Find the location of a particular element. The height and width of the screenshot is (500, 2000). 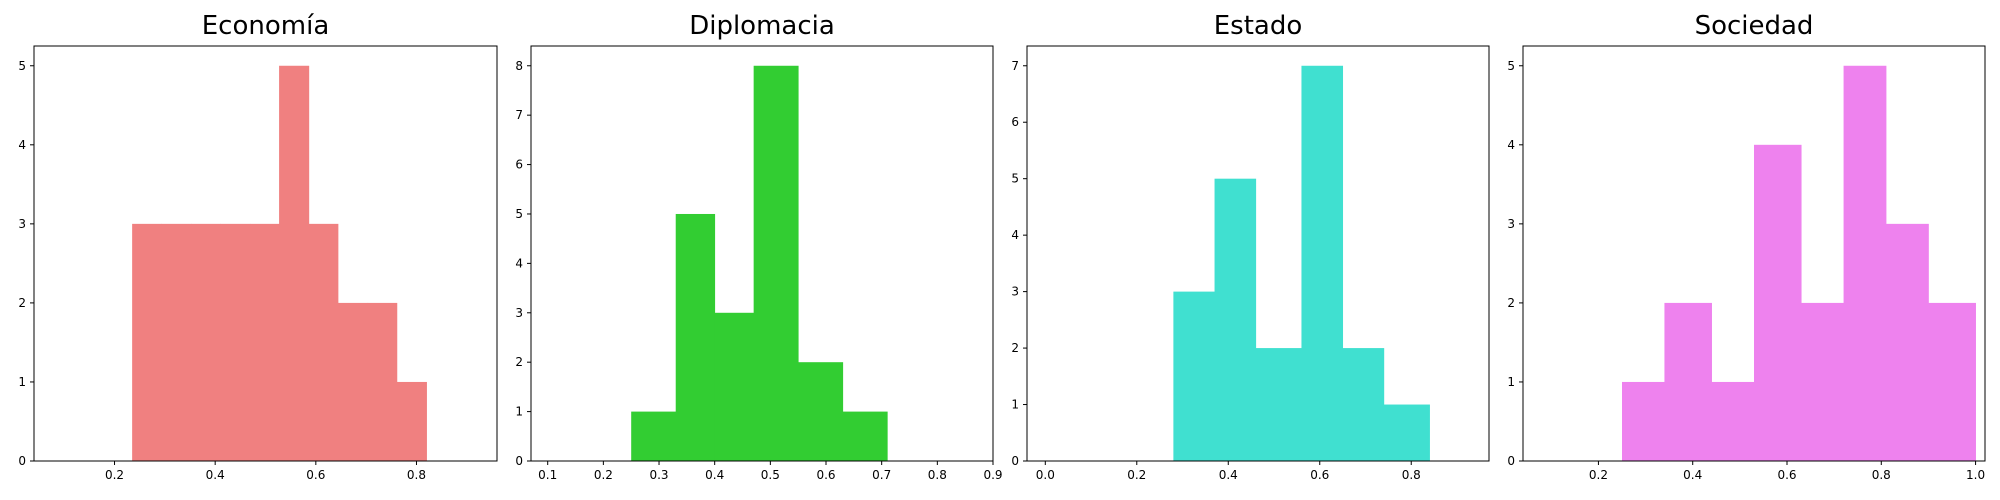

y-tick-label: 8 is located at coordinates (519, 66).